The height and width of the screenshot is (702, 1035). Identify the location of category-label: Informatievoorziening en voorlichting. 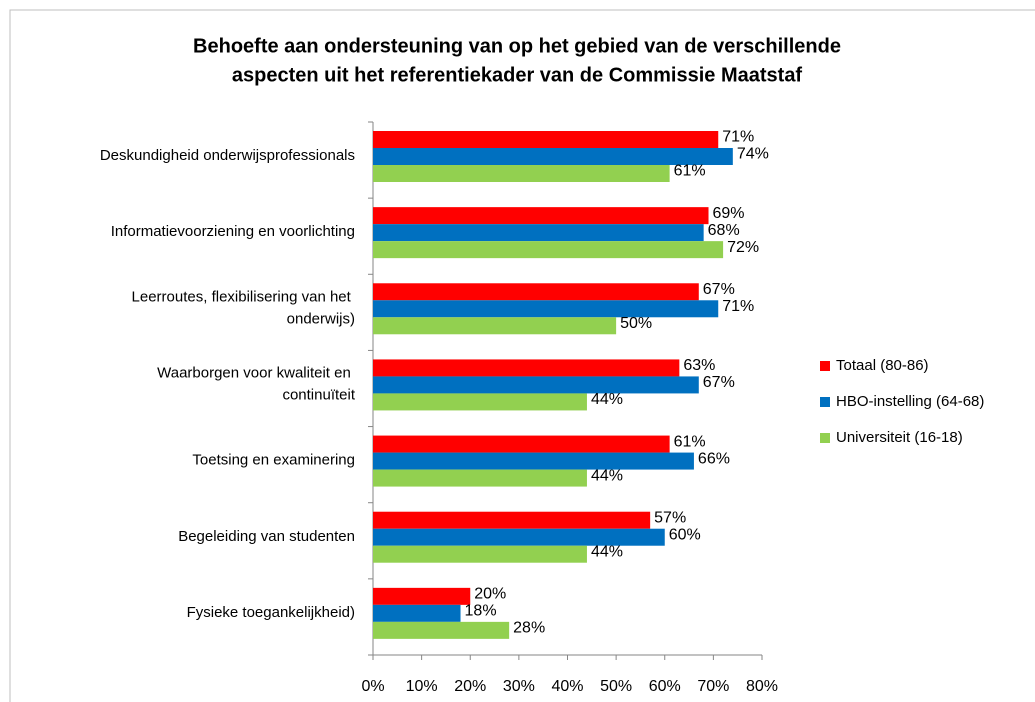
(233, 231).